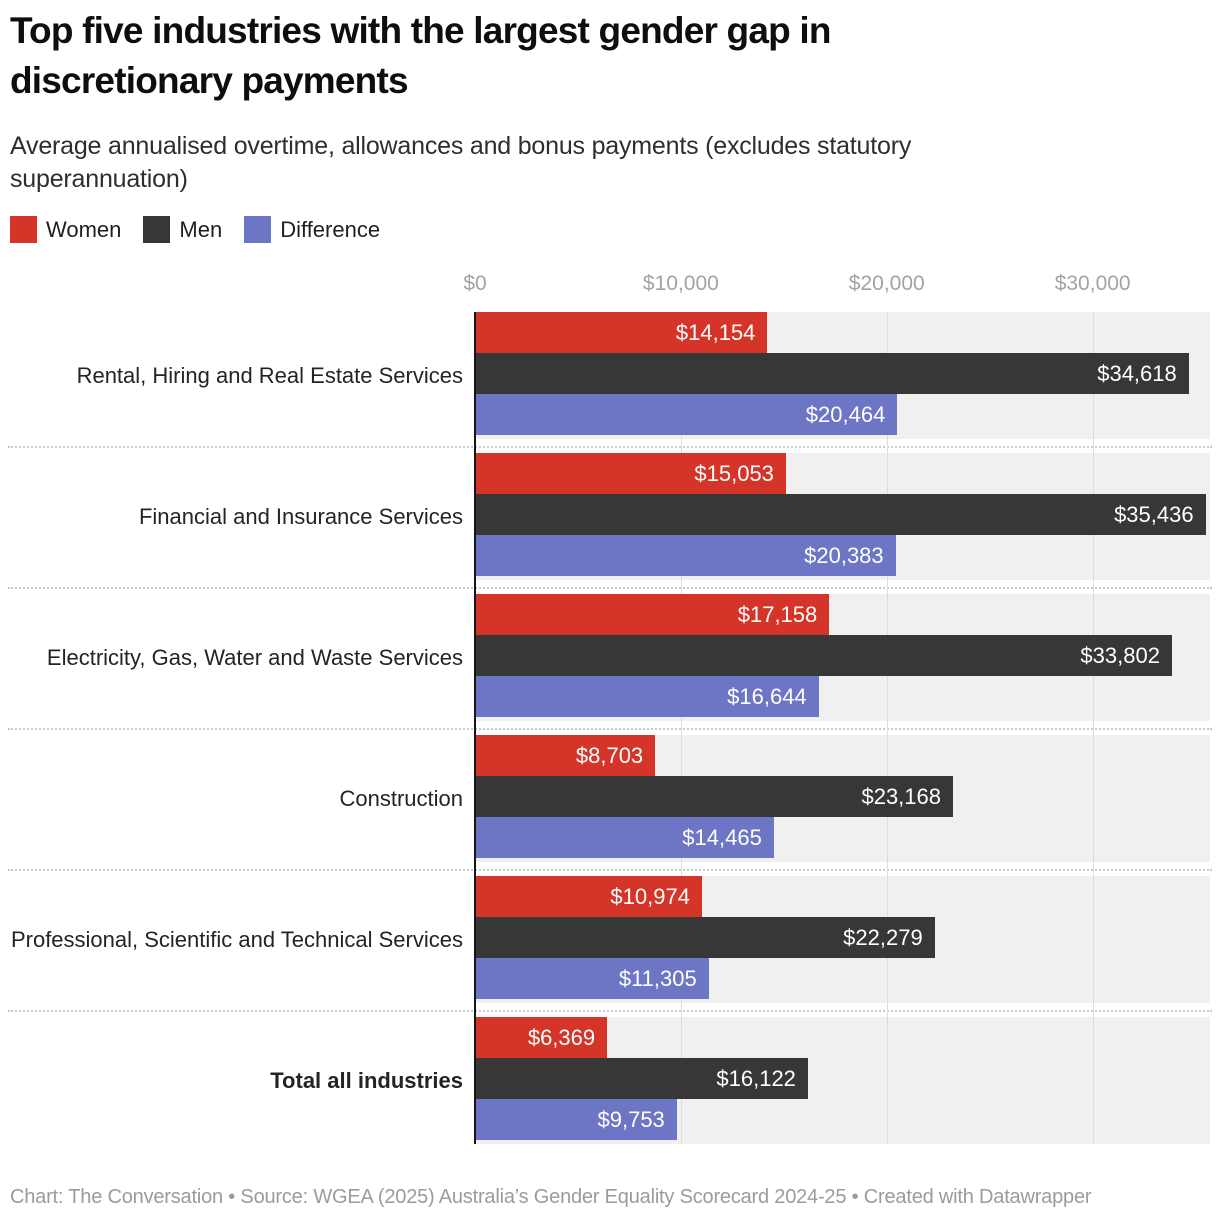 Image resolution: width=1220 pixels, height=1220 pixels. Describe the element at coordinates (269, 375) in the screenshot. I see `category-label: Rental, Hiring and Real Estate Services` at that location.